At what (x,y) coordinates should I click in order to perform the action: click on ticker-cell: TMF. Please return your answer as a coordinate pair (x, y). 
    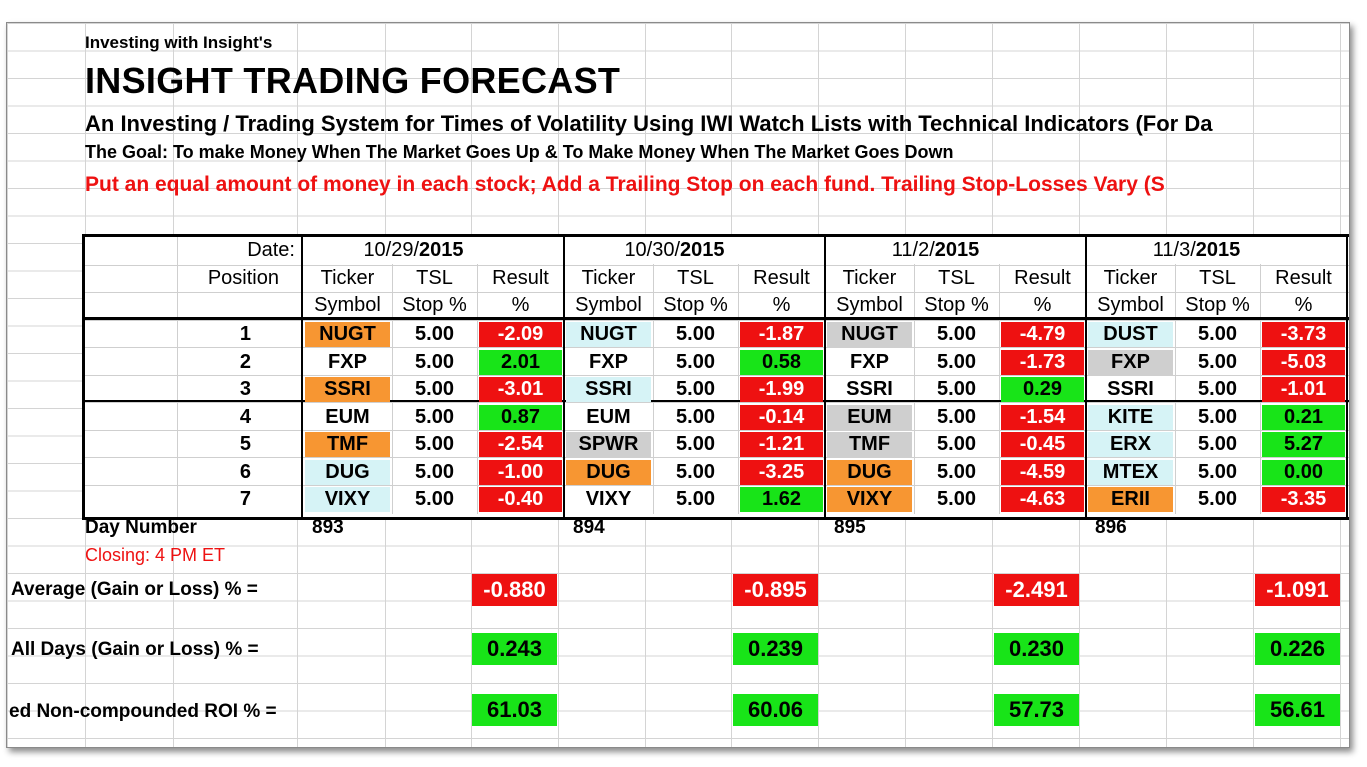
    Looking at the image, I should click on (869, 444).